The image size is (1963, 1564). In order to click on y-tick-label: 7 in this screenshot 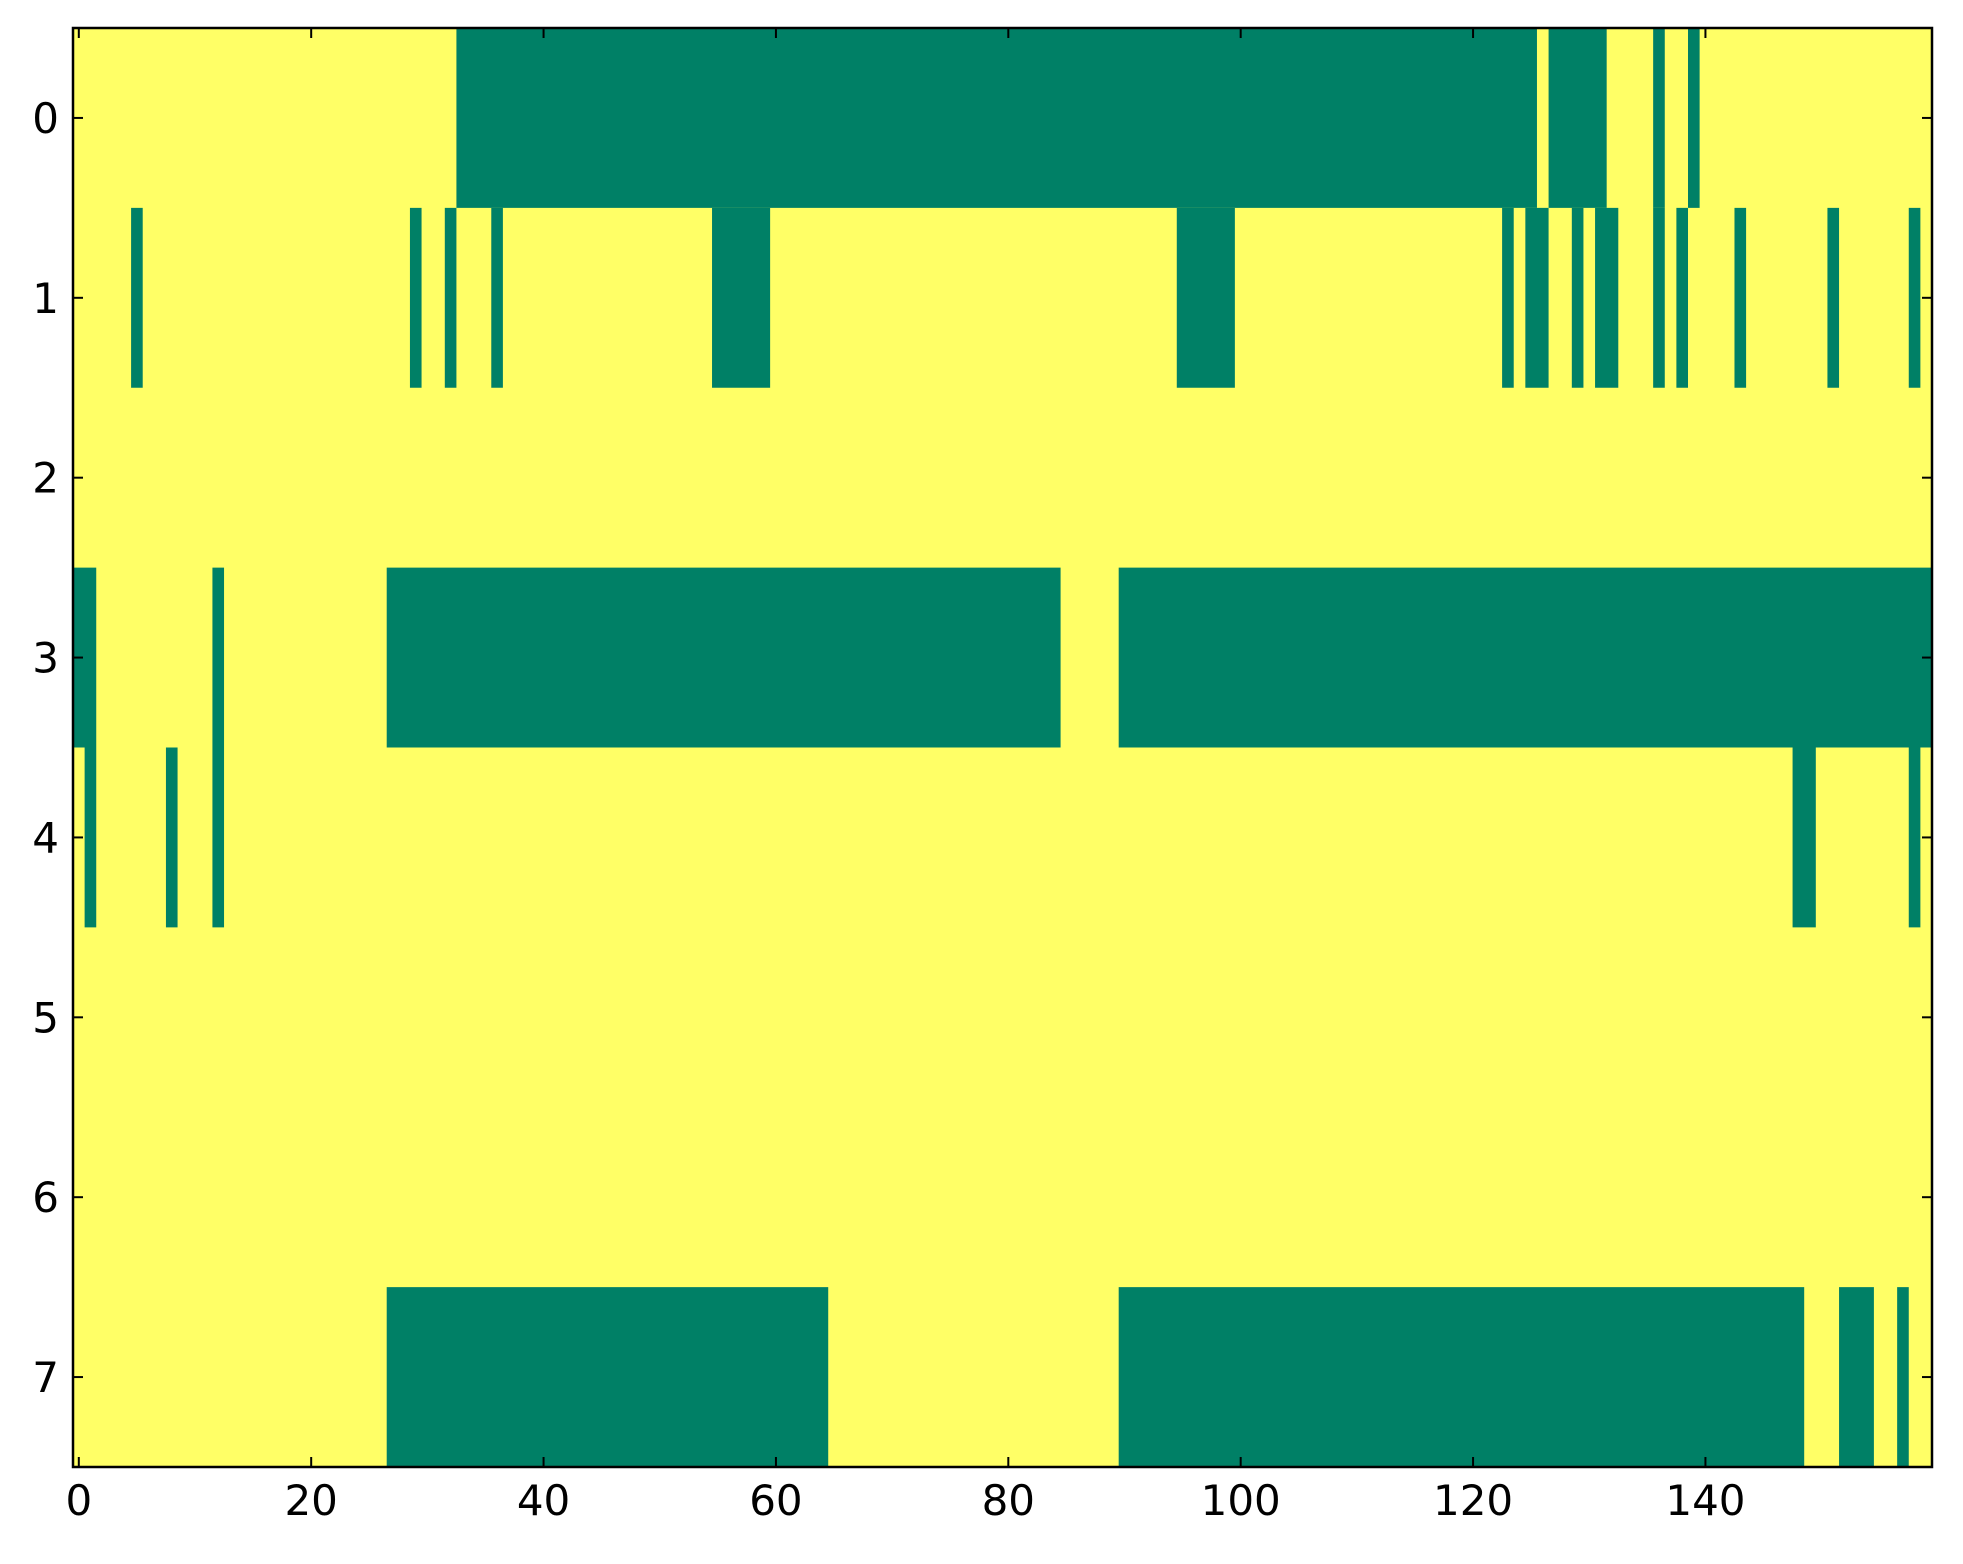, I will do `click(45, 1377)`.